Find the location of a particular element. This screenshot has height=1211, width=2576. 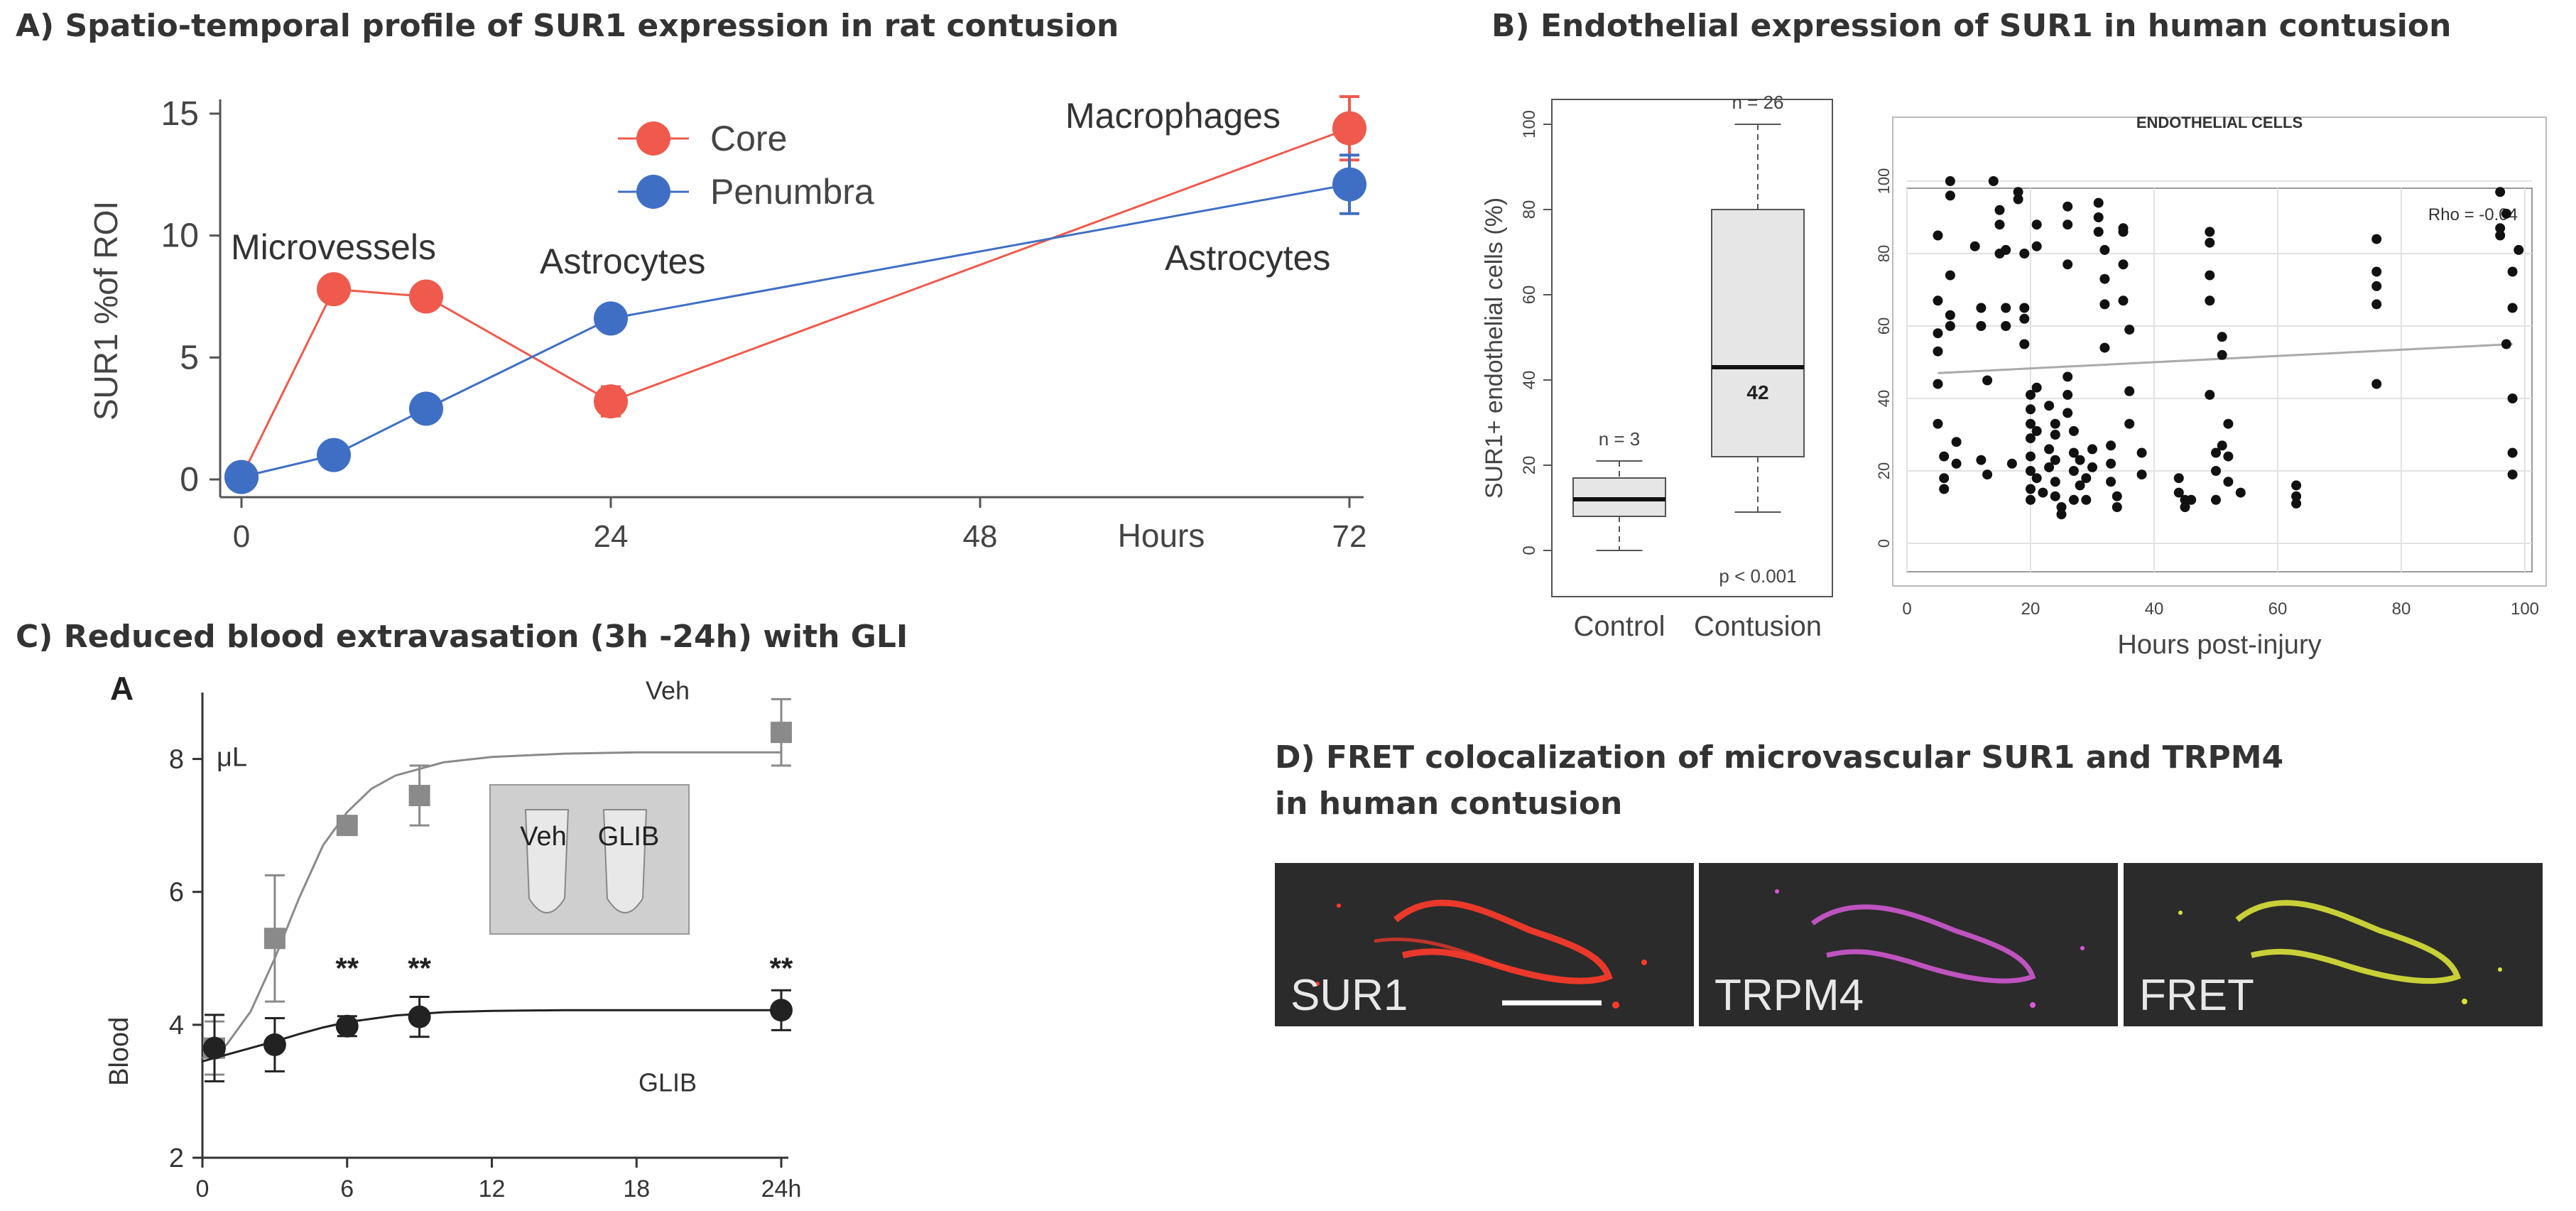

x-tick-label: 100 is located at coordinates (2525, 609).